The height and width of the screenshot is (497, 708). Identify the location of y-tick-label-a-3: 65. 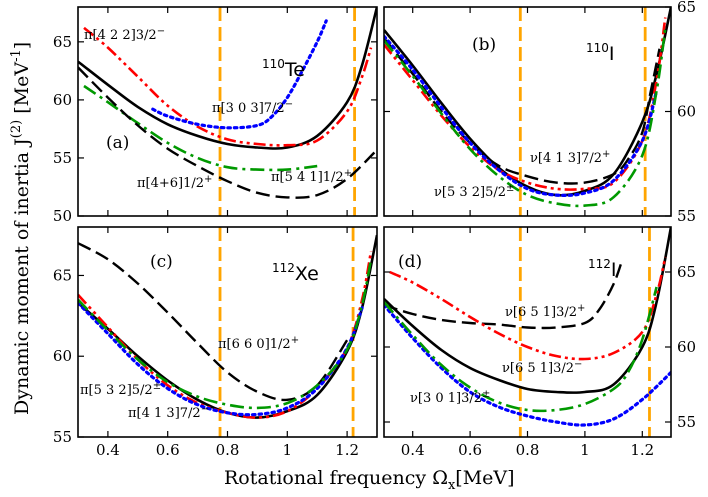
(62, 42).